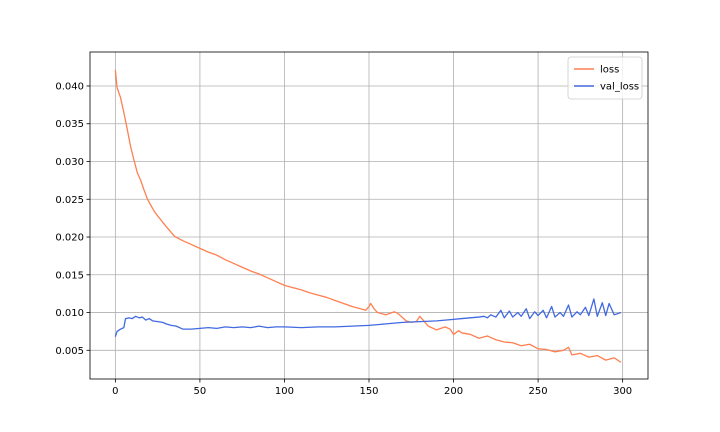  Describe the element at coordinates (368, 391) in the screenshot. I see `x-tick-label: 150` at that location.